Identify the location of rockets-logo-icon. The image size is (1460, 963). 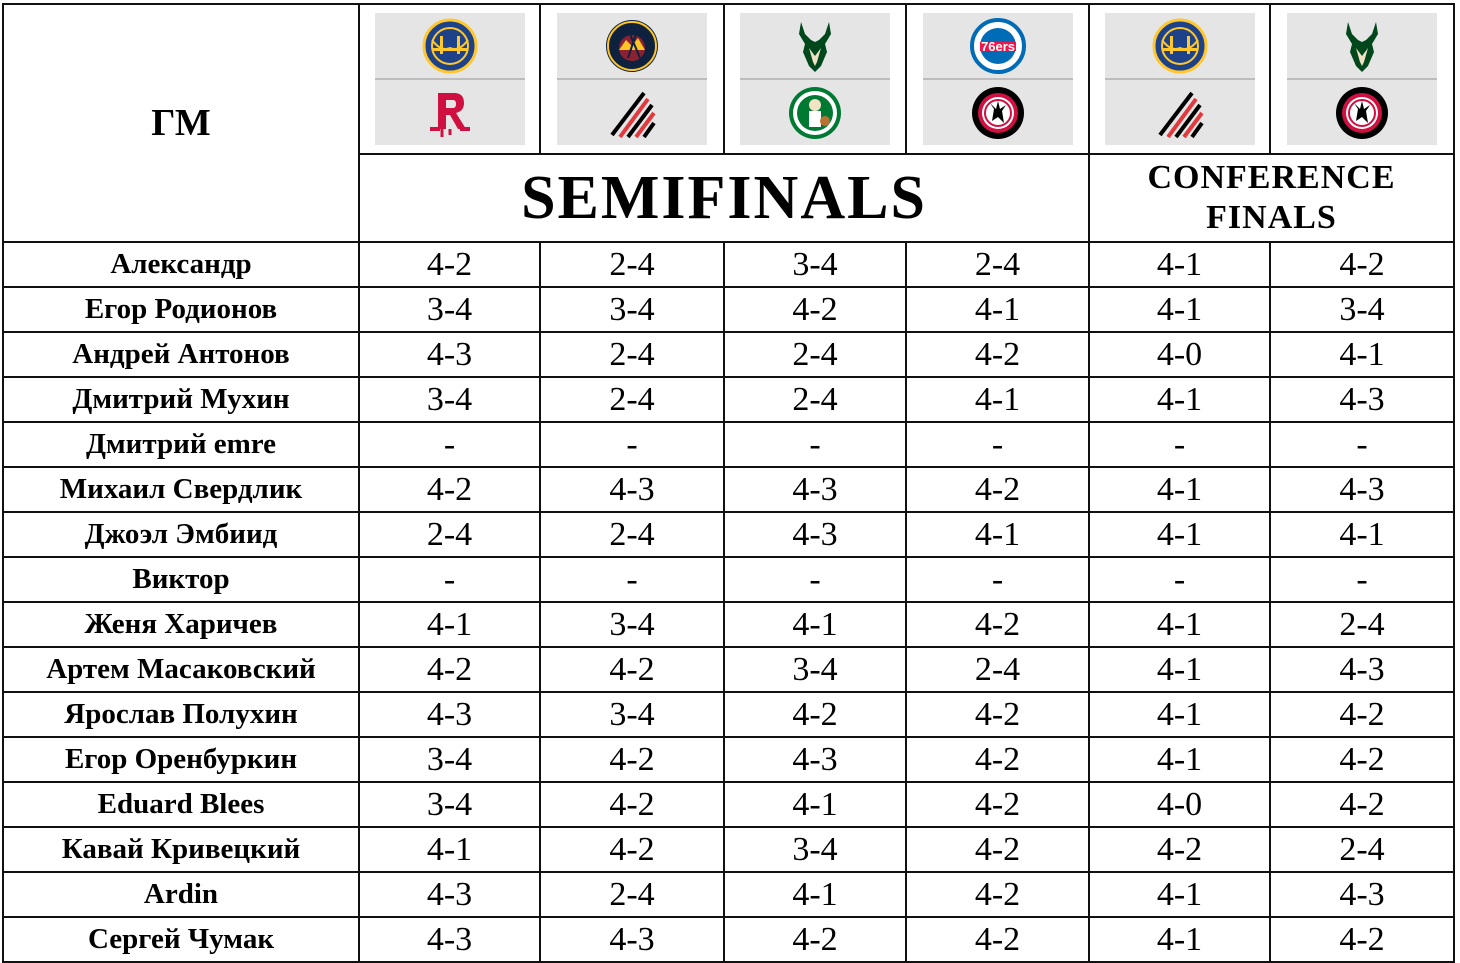
(449, 114).